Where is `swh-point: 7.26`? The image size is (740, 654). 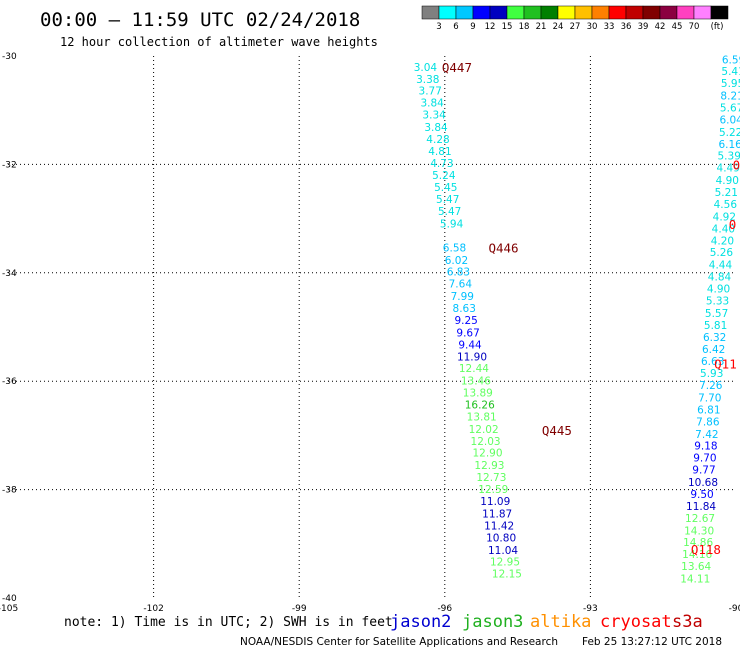 swh-point: 7.26 is located at coordinates (711, 386).